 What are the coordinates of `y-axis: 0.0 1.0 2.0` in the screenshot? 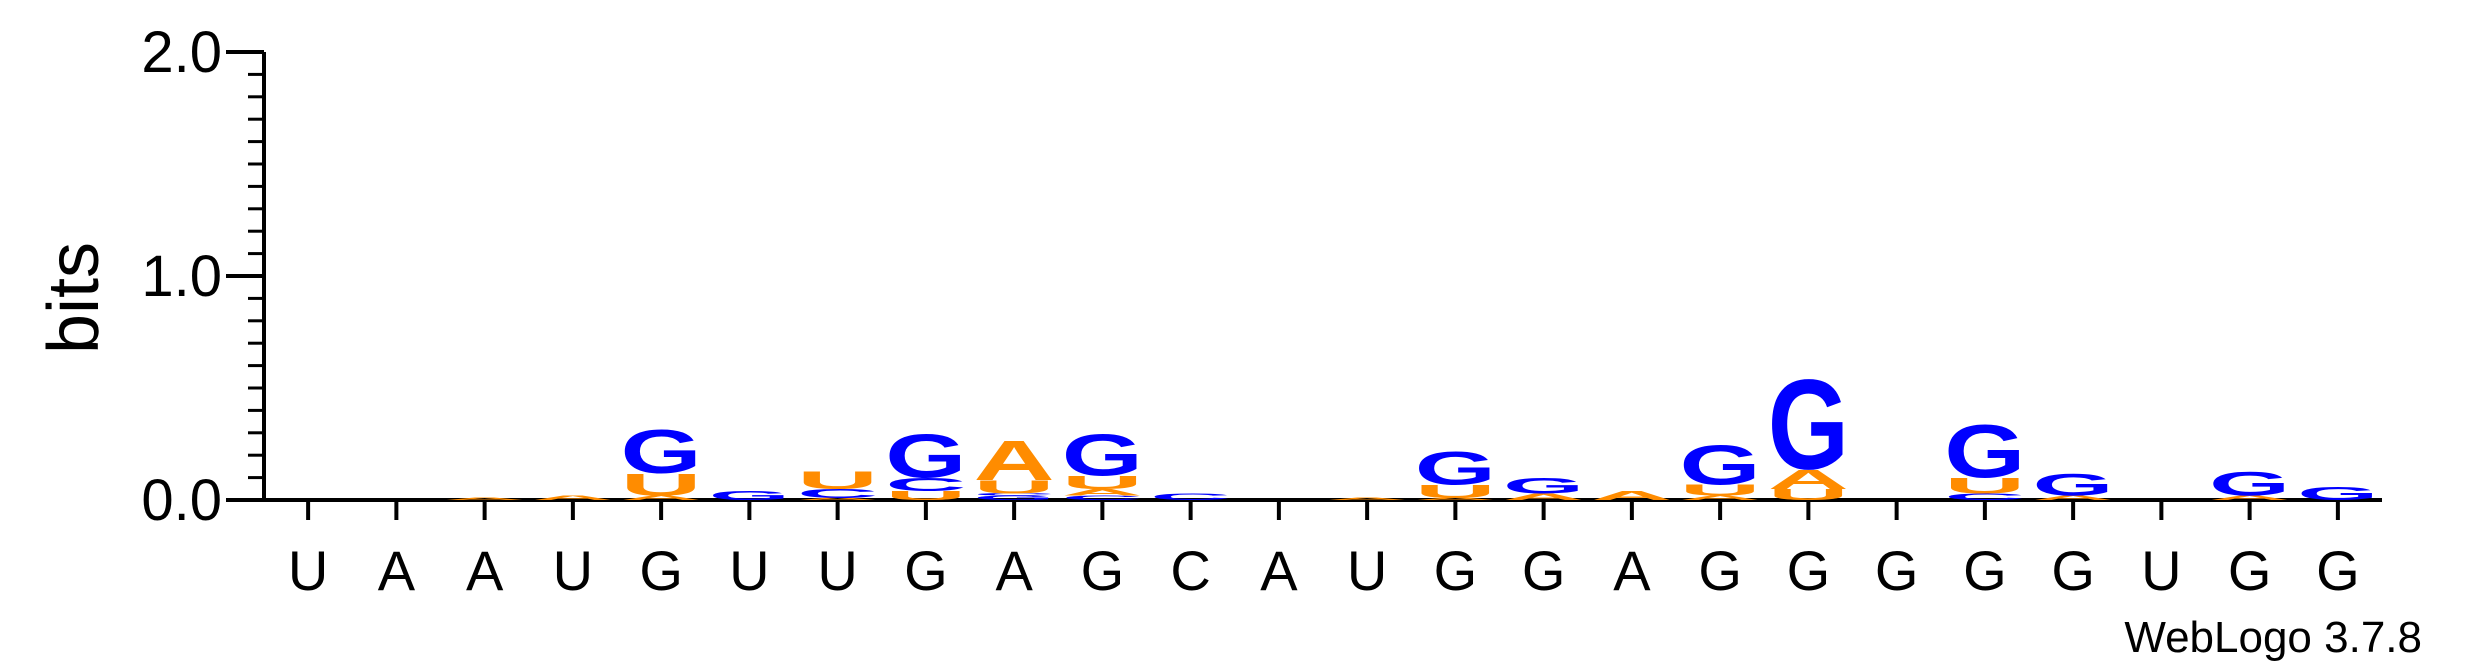 It's located at (203, 276).